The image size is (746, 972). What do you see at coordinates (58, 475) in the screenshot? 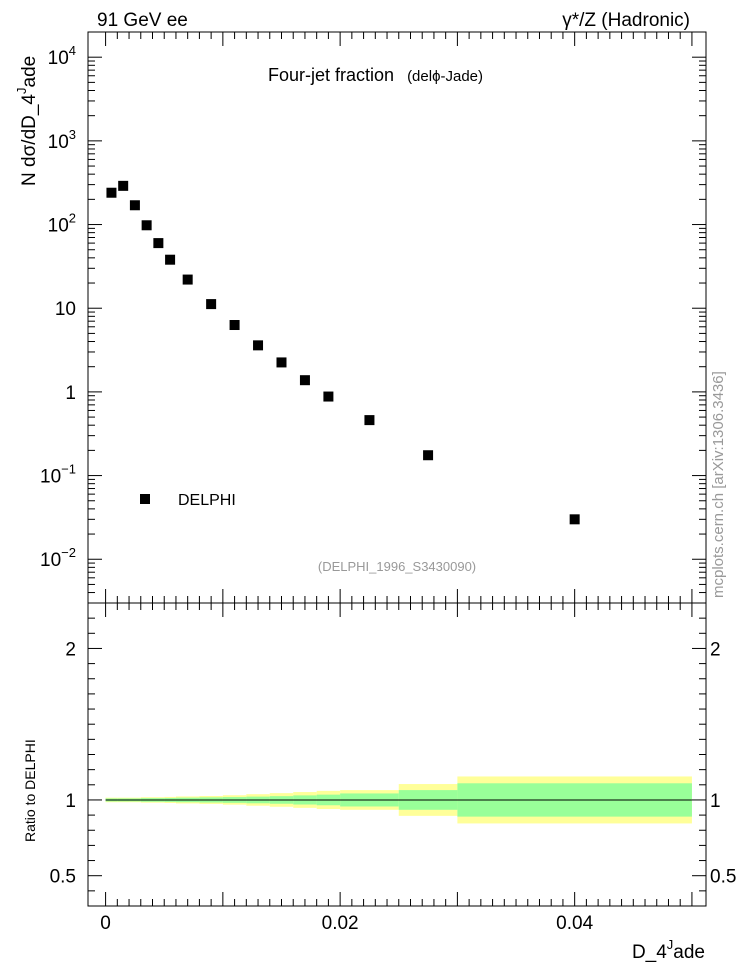
I see `y-tick-label: 10⁻¹` at bounding box center [58, 475].